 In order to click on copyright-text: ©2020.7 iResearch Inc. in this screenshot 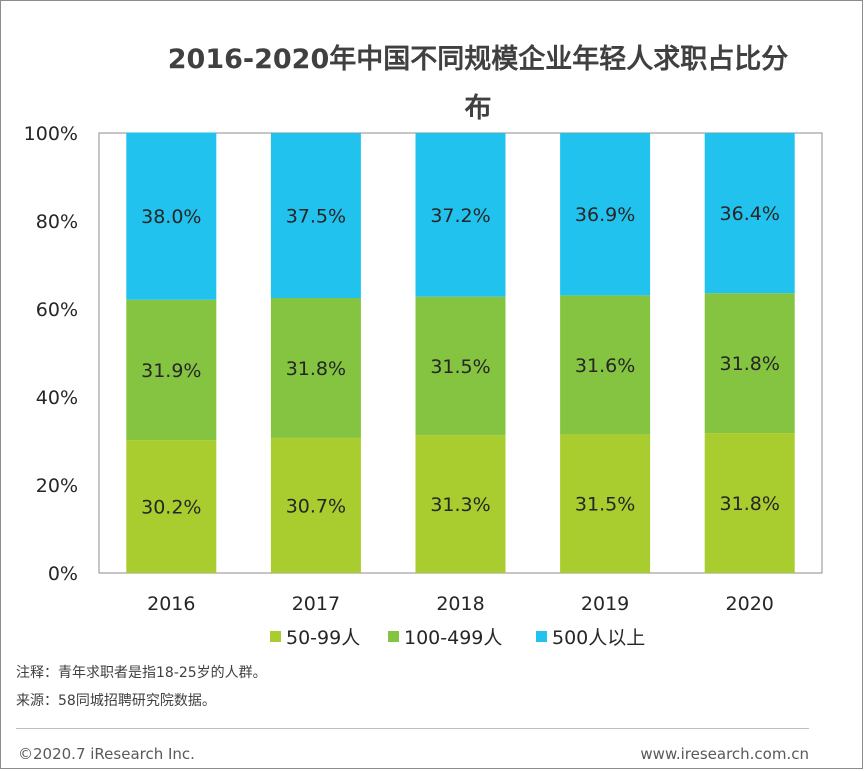, I will do `click(106, 754)`.